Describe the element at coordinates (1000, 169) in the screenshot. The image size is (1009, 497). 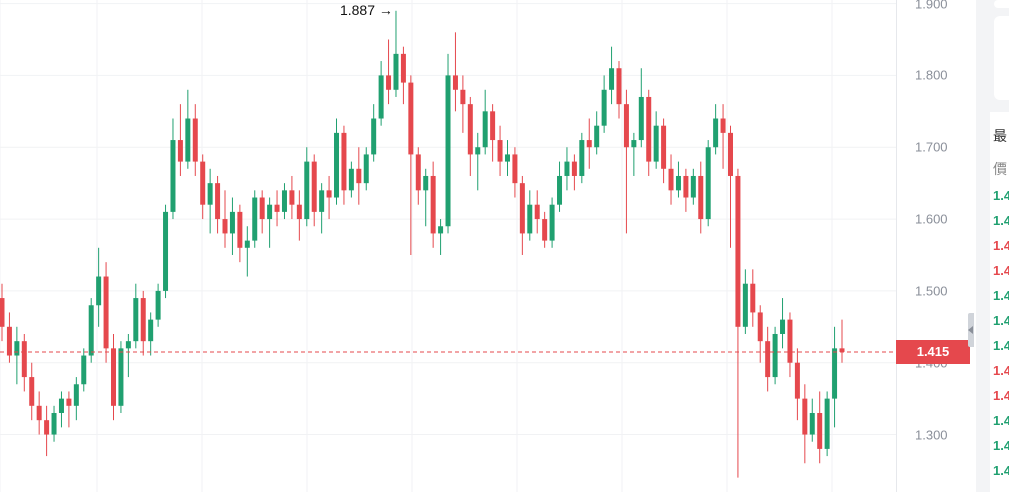
I see `price-column-header: 價` at that location.